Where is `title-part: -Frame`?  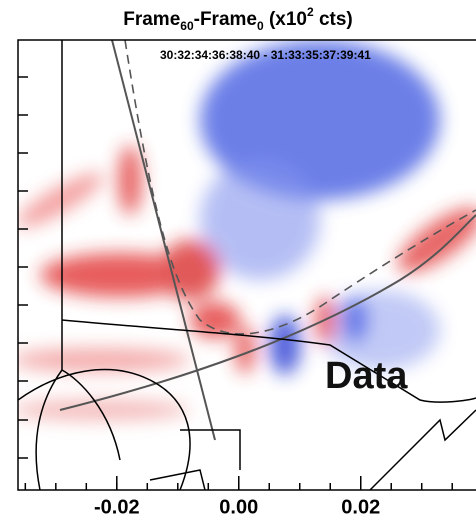
title-part: -Frame is located at coordinates (225, 19).